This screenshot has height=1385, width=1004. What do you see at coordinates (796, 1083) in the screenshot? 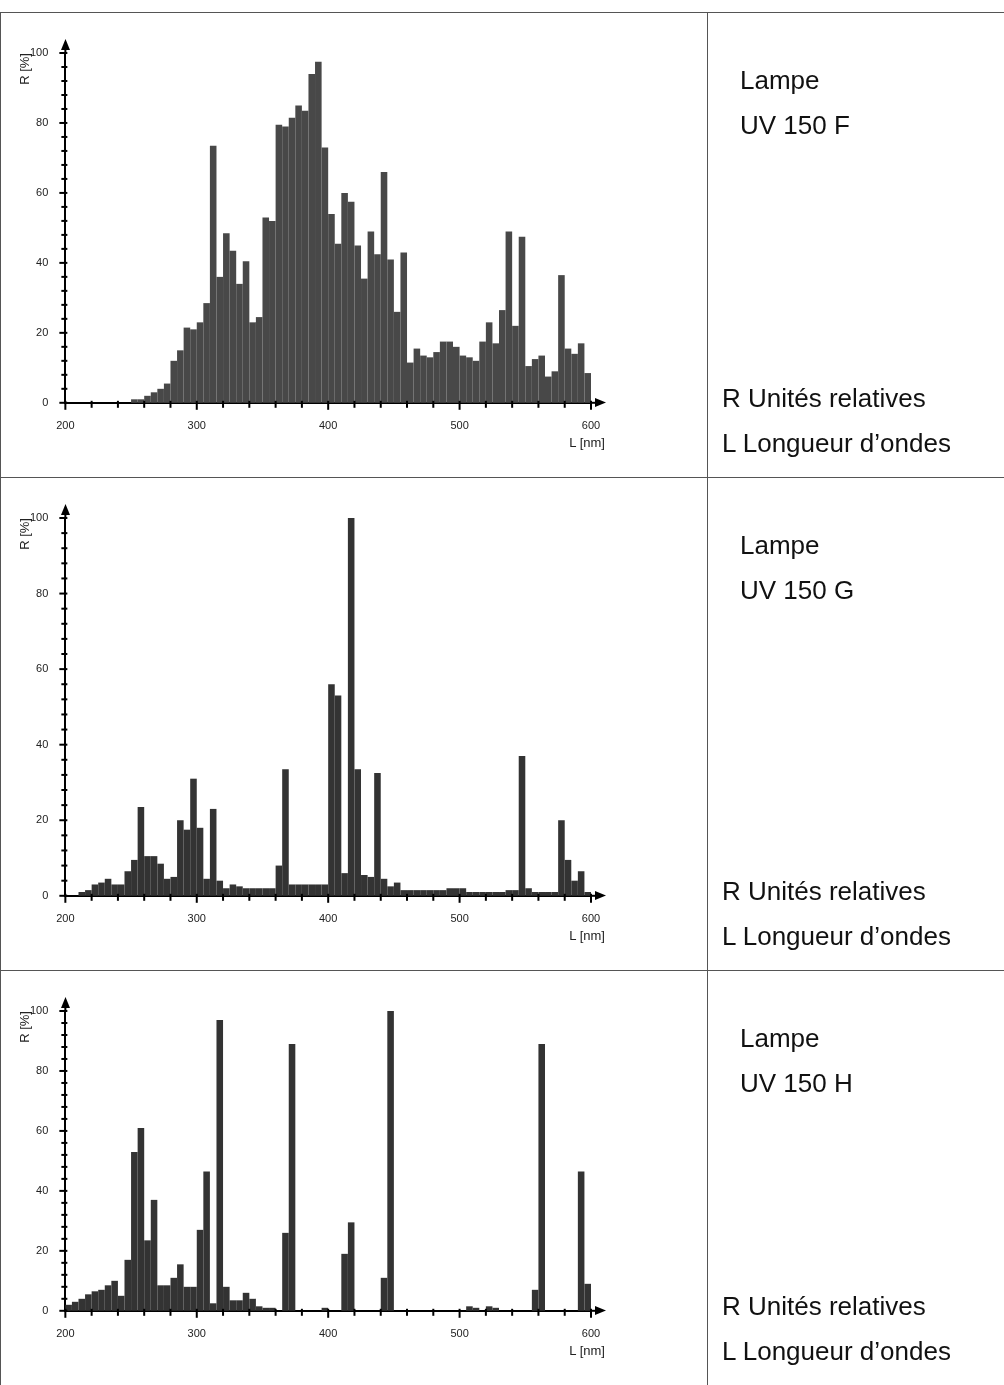
I see `text: UV 150 H` at bounding box center [796, 1083].